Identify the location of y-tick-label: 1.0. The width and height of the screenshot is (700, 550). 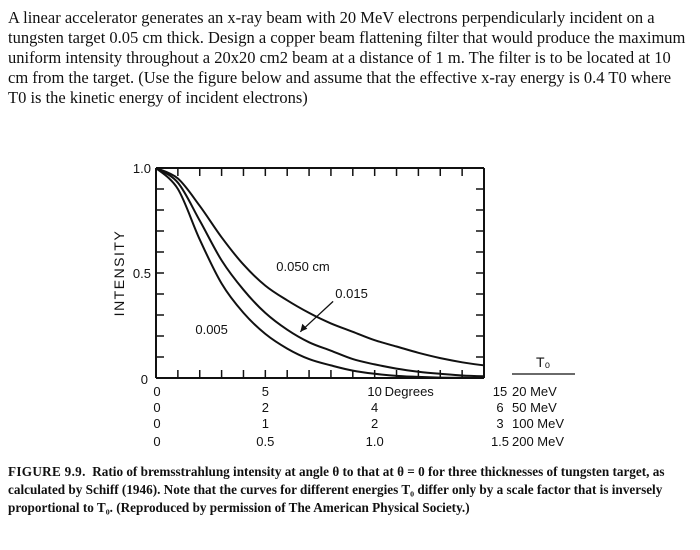
(142, 168).